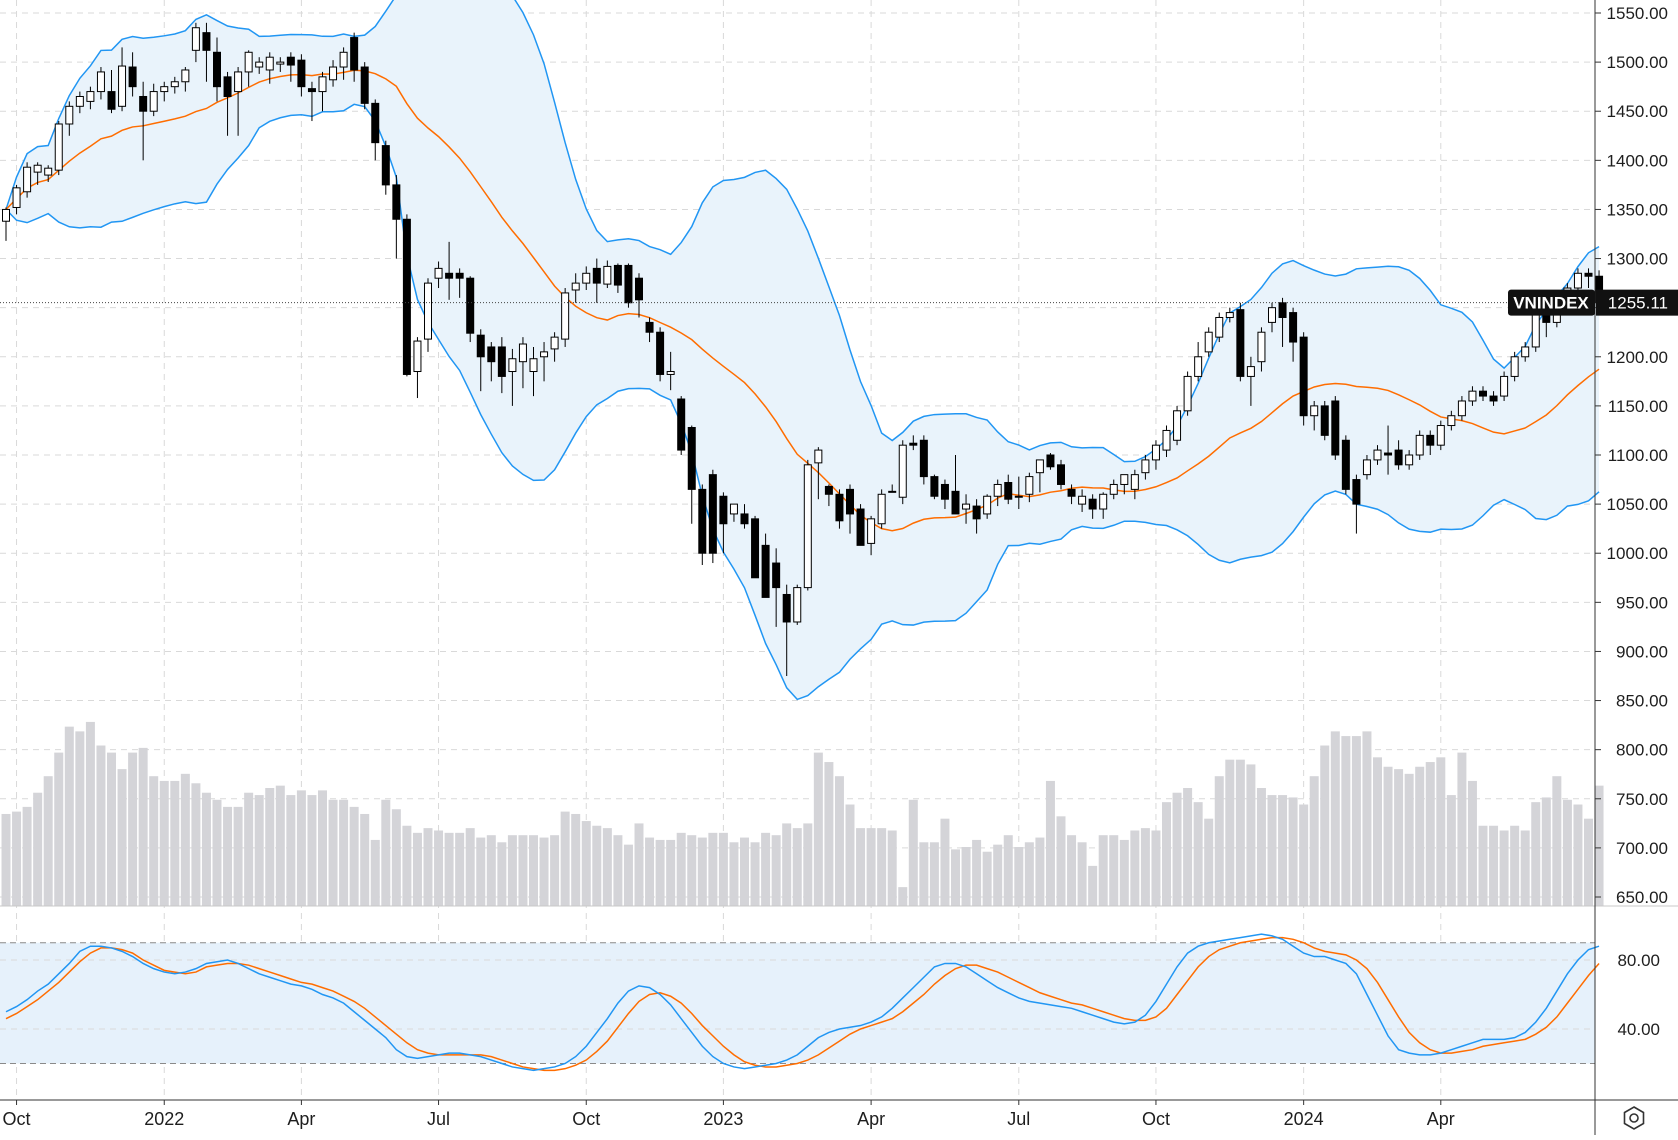 Image resolution: width=1678 pixels, height=1140 pixels. I want to click on price-tick-label: 900.00, so click(1642, 651).